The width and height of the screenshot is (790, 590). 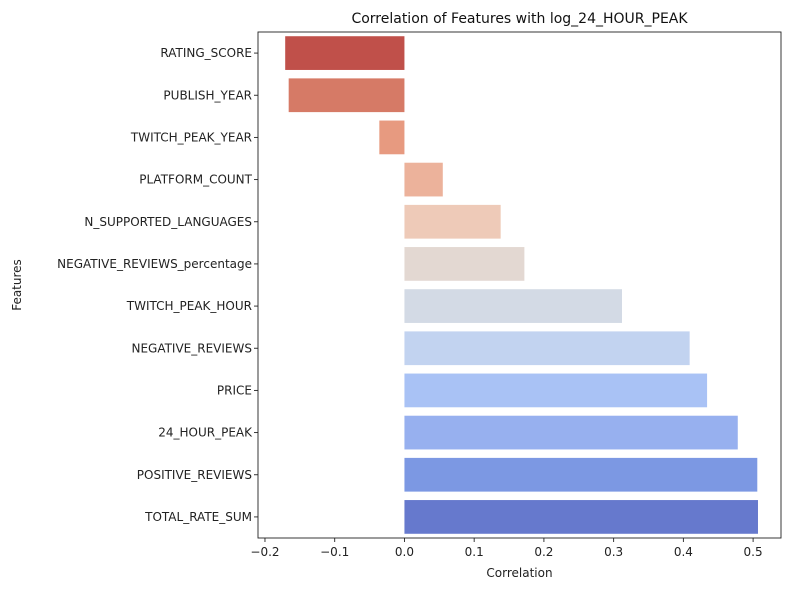 What do you see at coordinates (154, 264) in the screenshot?
I see `y-tick-label: NEGATIVE_REVIEWS_percentage` at bounding box center [154, 264].